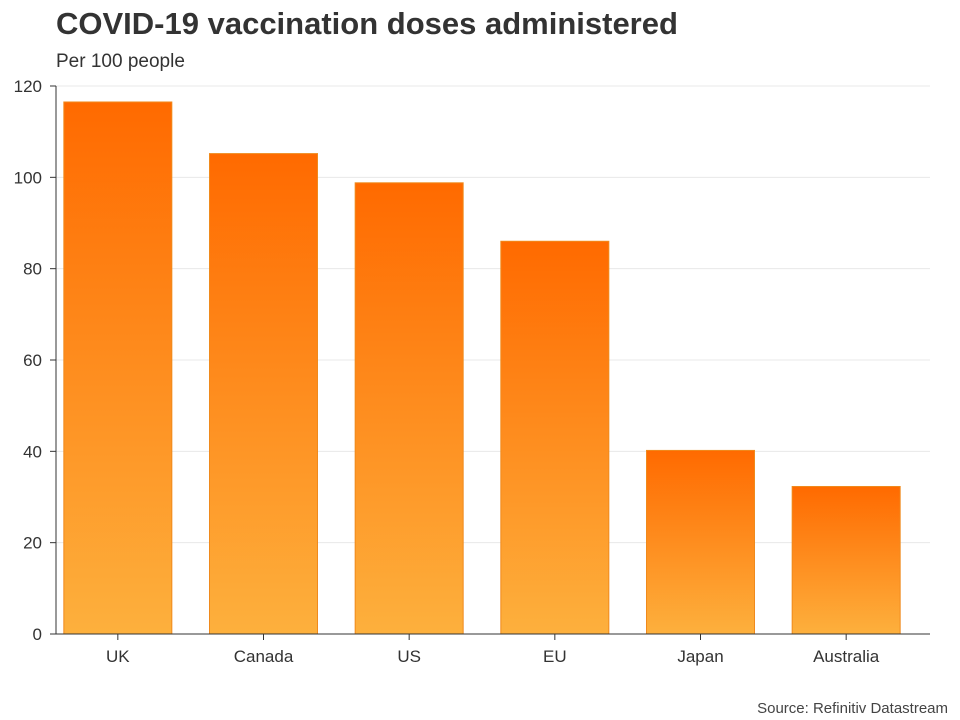  Describe the element at coordinates (852, 708) in the screenshot. I see `source-note: Source: Refinitiv Datastream` at that location.